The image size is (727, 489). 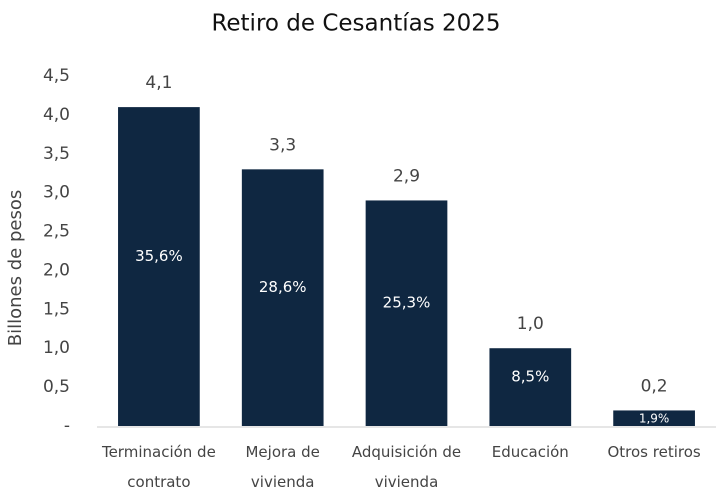 I want to click on x-tick-label: Mejora de vivienda, so click(x=282, y=466).